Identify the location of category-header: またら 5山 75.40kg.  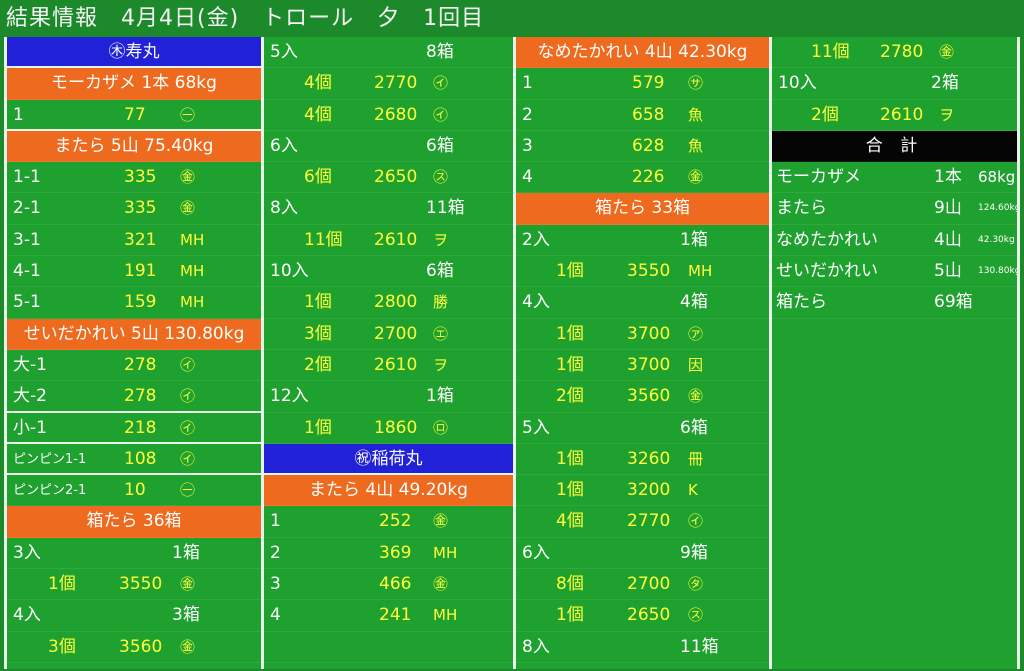
(134, 146).